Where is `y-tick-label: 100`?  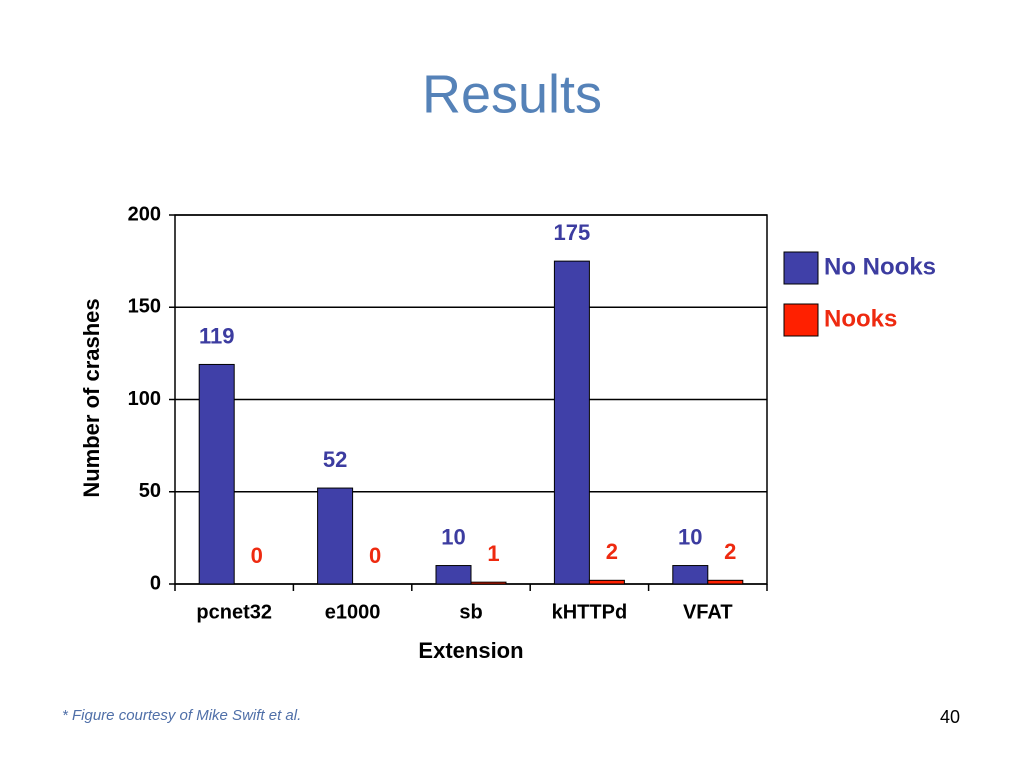
y-tick-label: 100 is located at coordinates (144, 399).